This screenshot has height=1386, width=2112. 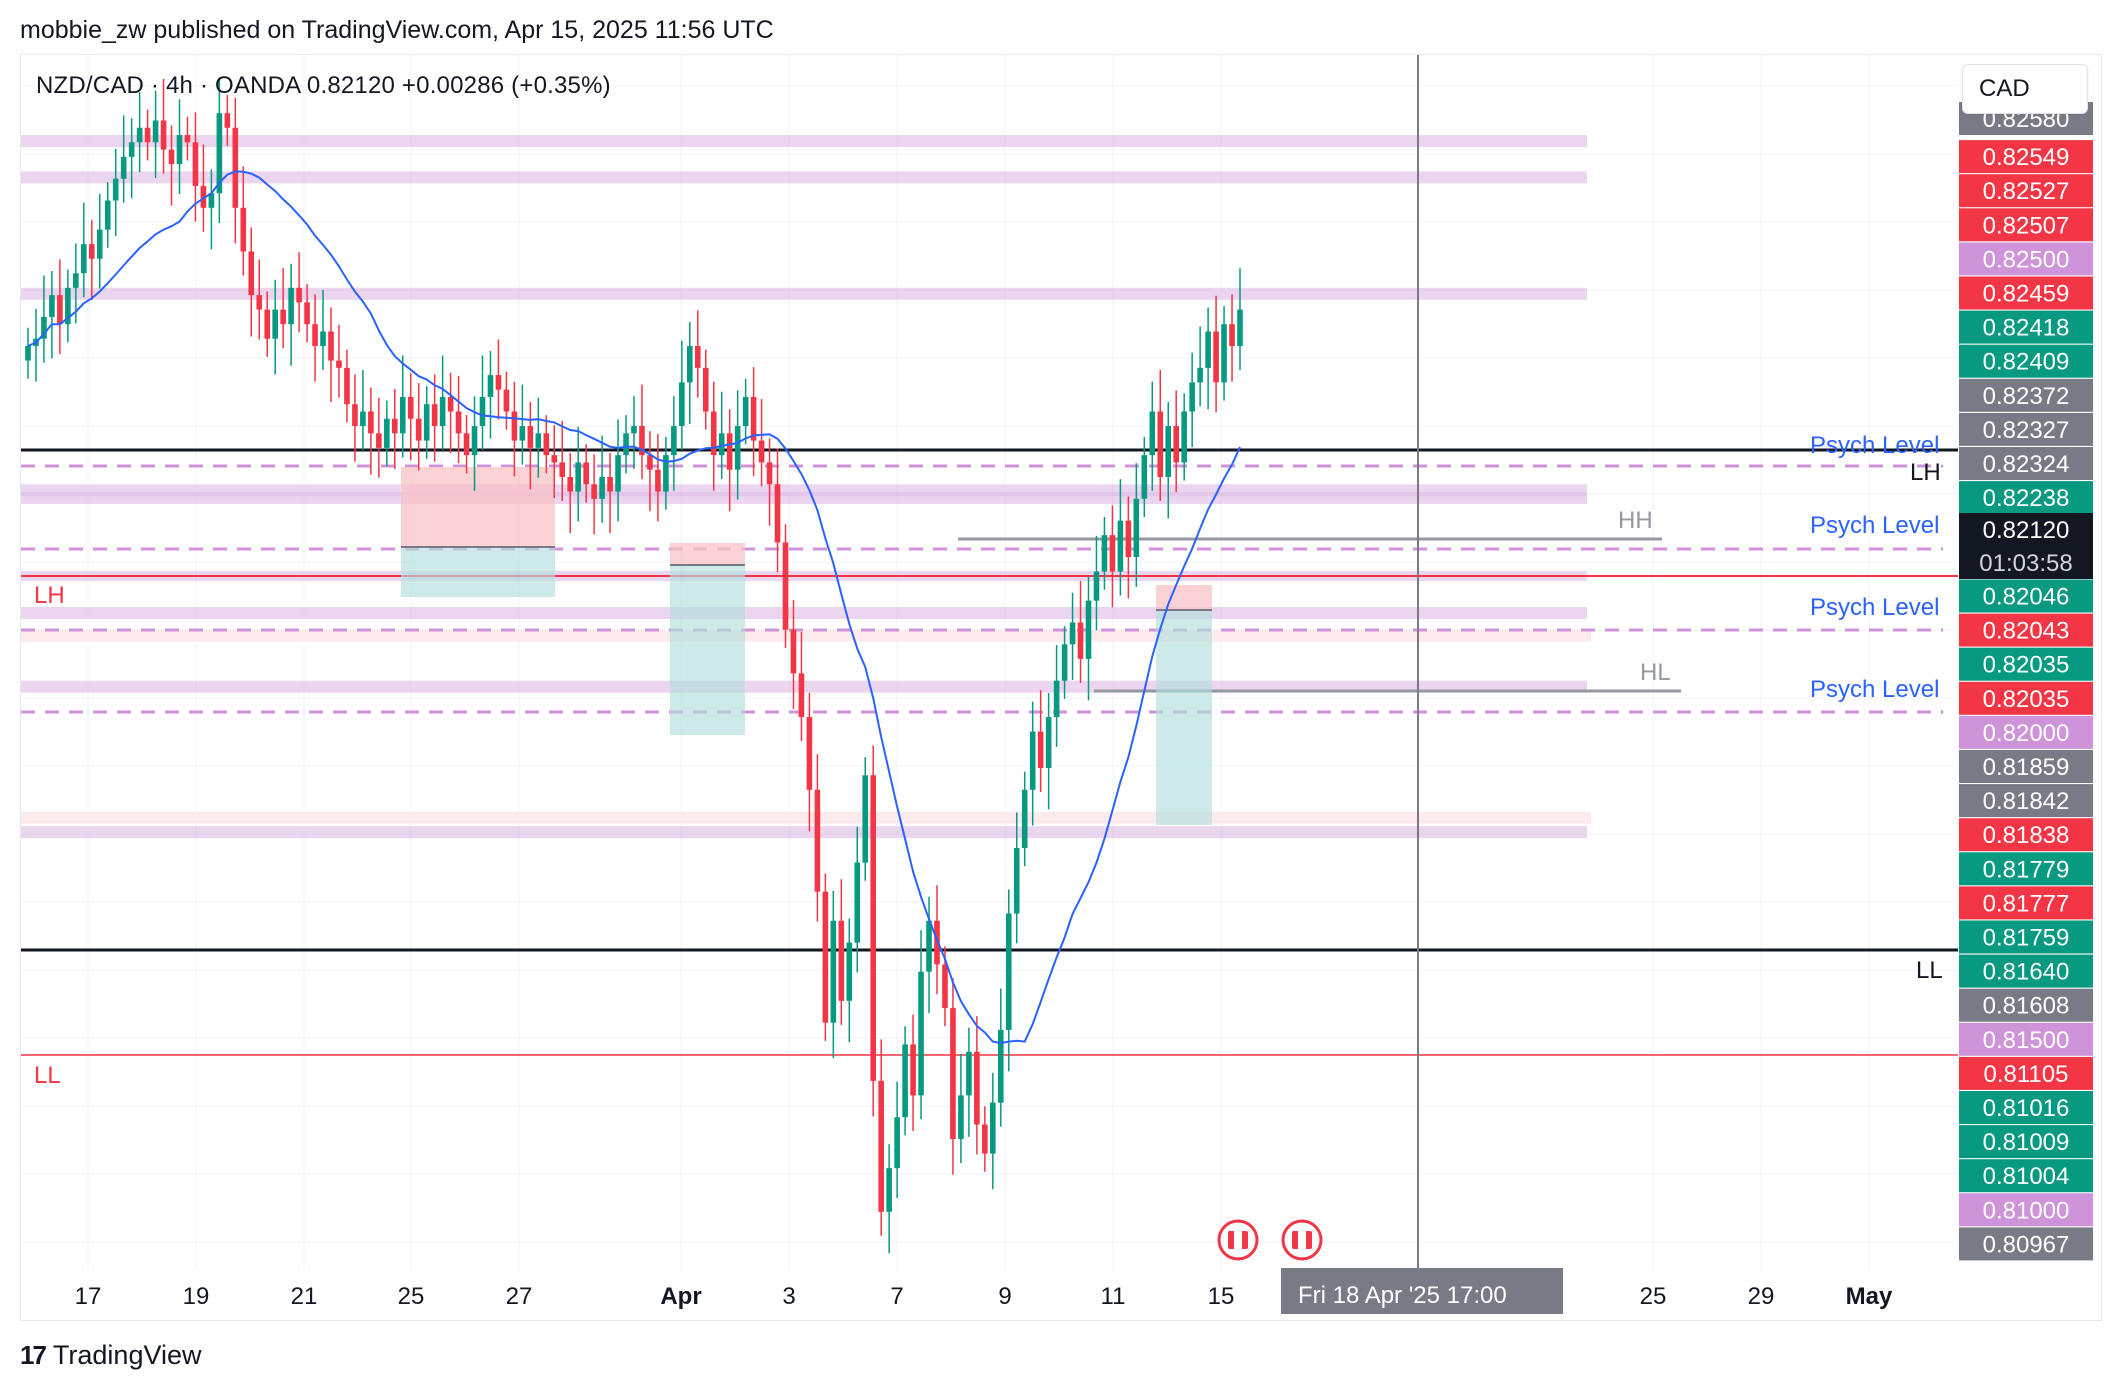 What do you see at coordinates (2026, 631) in the screenshot?
I see `price-tag-label: 0.82043` at bounding box center [2026, 631].